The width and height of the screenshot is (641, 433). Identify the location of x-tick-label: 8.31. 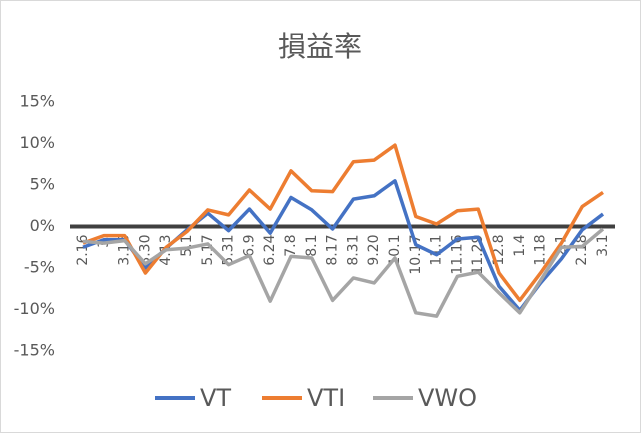
(353, 250).